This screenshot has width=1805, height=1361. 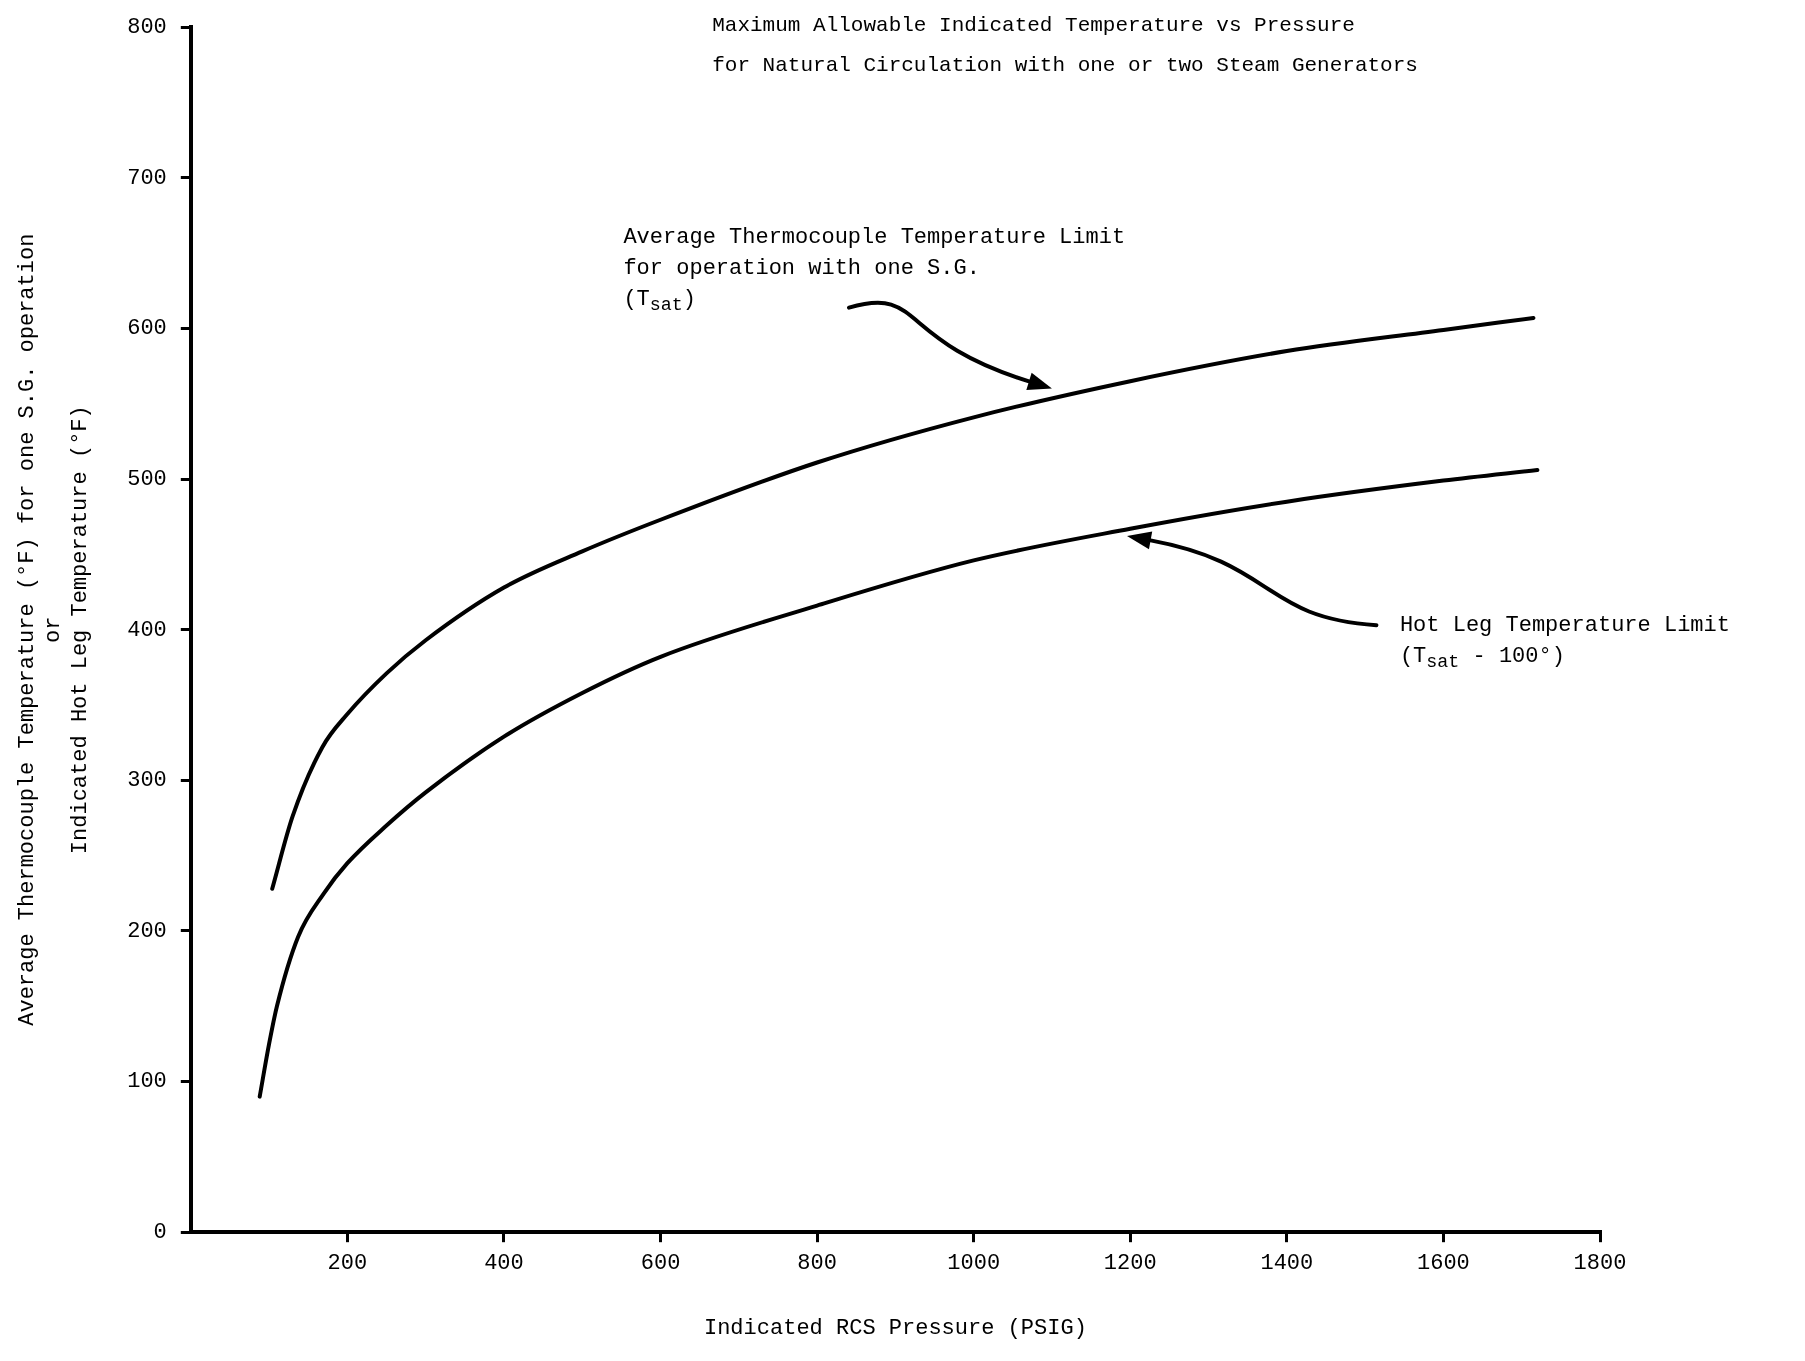 I want to click on y-tick-label: 200, so click(x=147, y=931).